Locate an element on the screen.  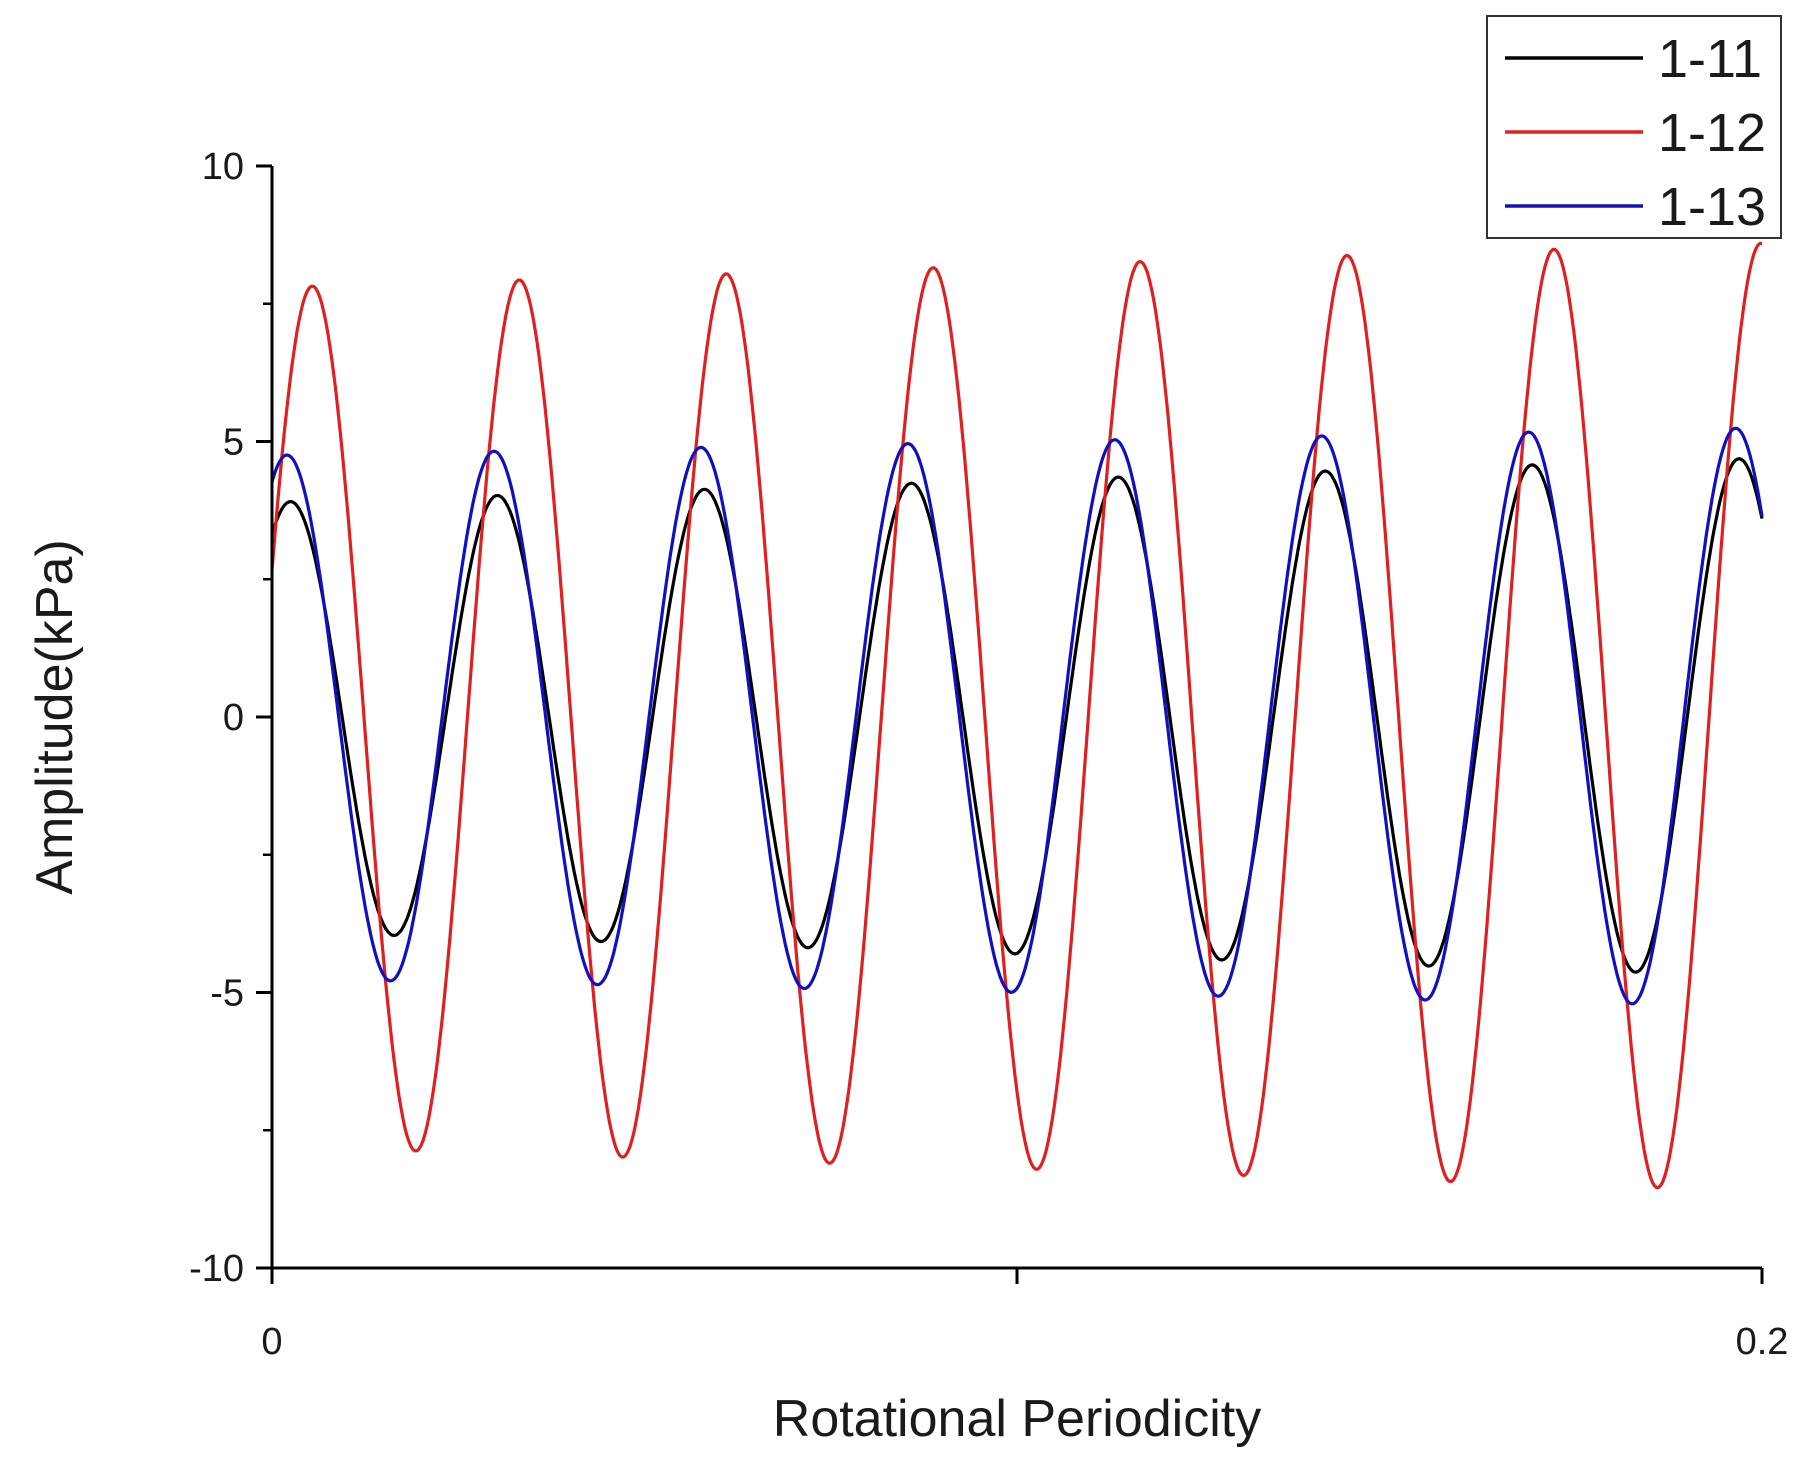
legend-box is located at coordinates (1634, 127).